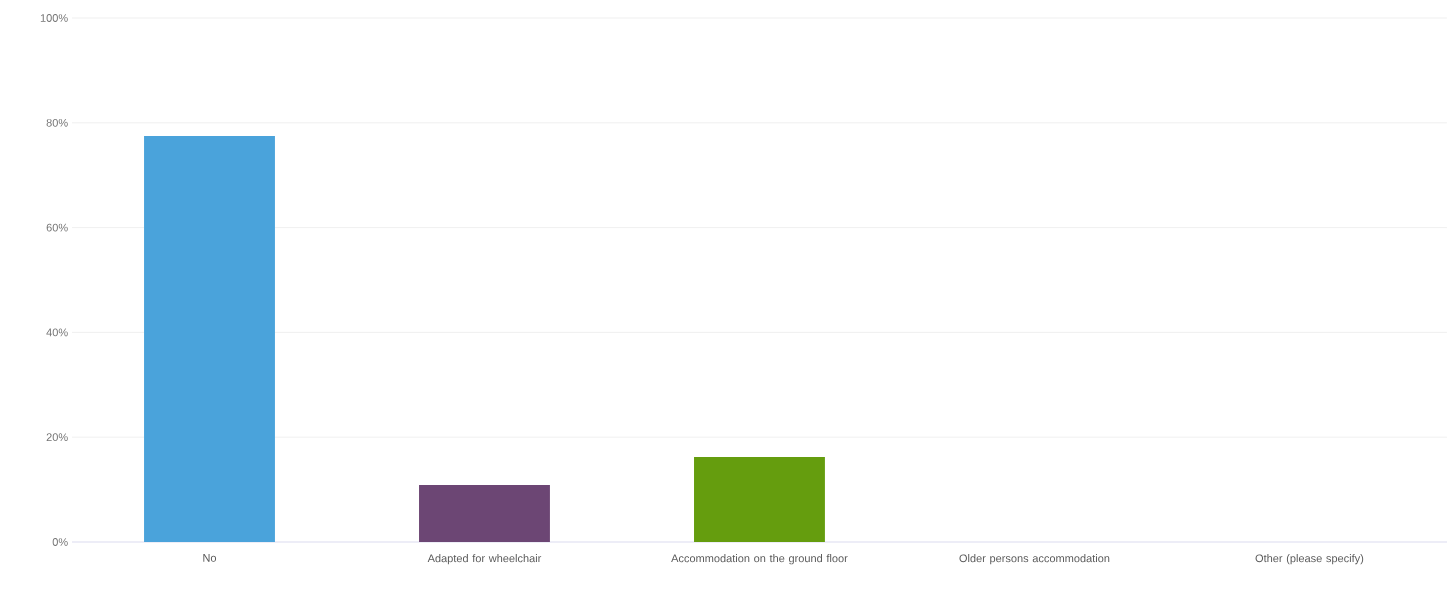 Image resolution: width=1449 pixels, height=602 pixels. What do you see at coordinates (57, 227) in the screenshot?
I see `y-tick-label: 60%` at bounding box center [57, 227].